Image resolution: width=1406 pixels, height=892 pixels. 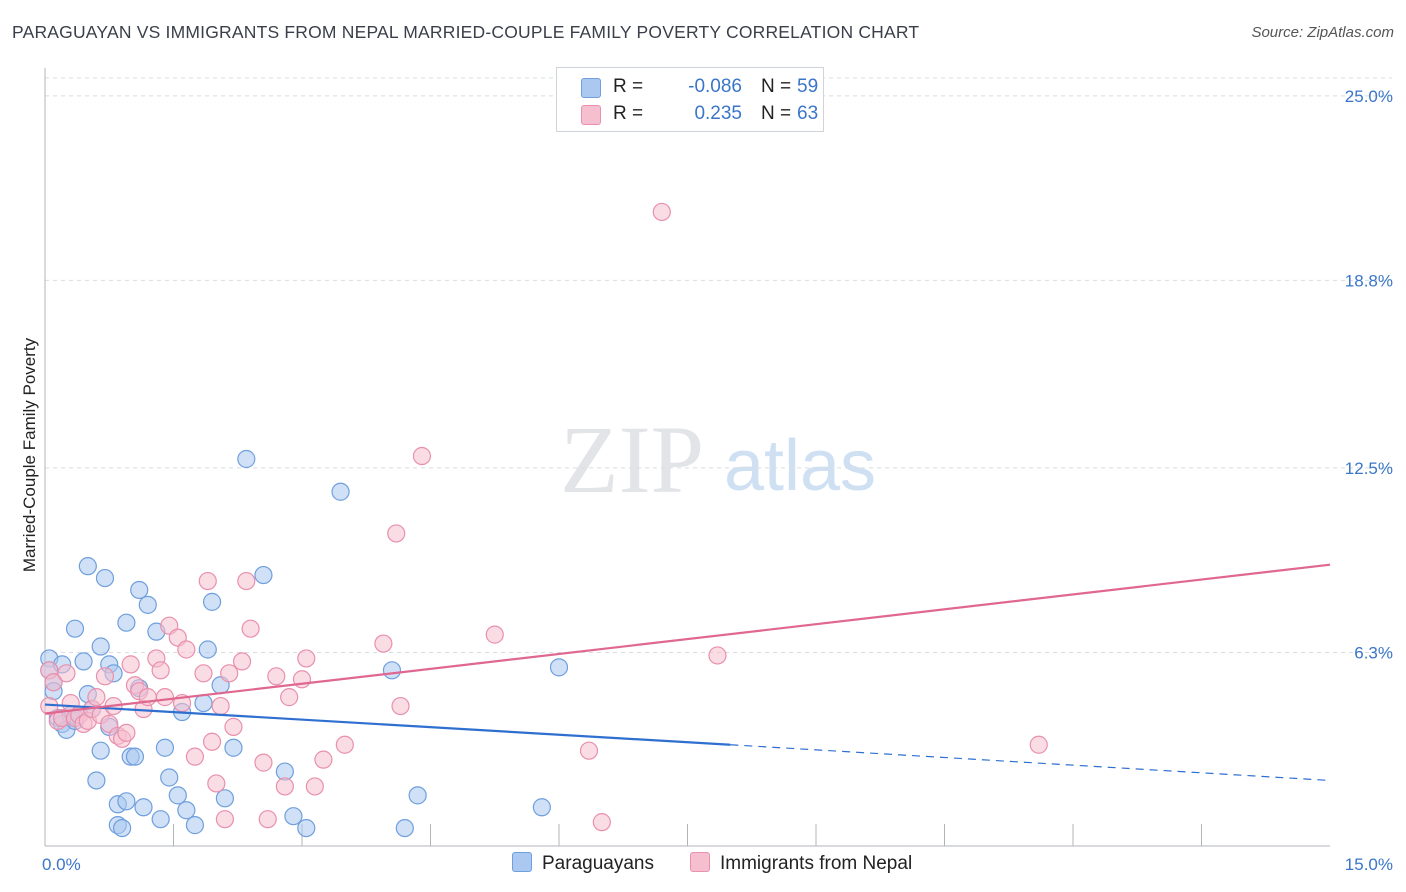 What do you see at coordinates (632, 459) in the screenshot?
I see `watermark-zip: ZIP` at bounding box center [632, 459].